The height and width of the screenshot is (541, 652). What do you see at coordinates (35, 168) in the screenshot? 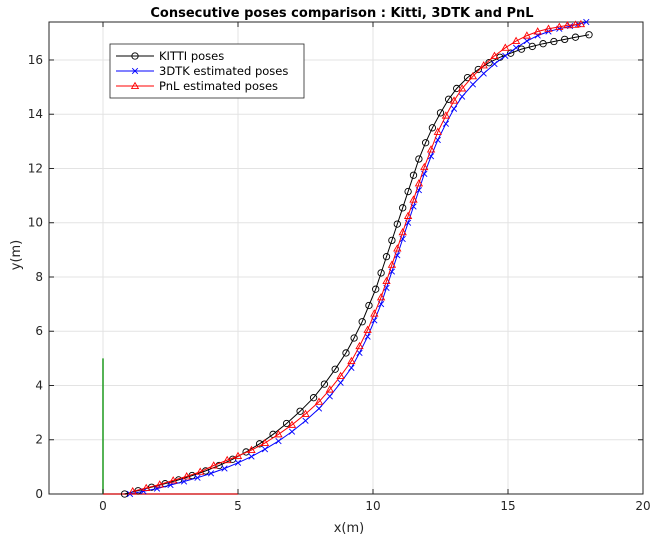
I see `y-tick-label: 12` at bounding box center [35, 168].